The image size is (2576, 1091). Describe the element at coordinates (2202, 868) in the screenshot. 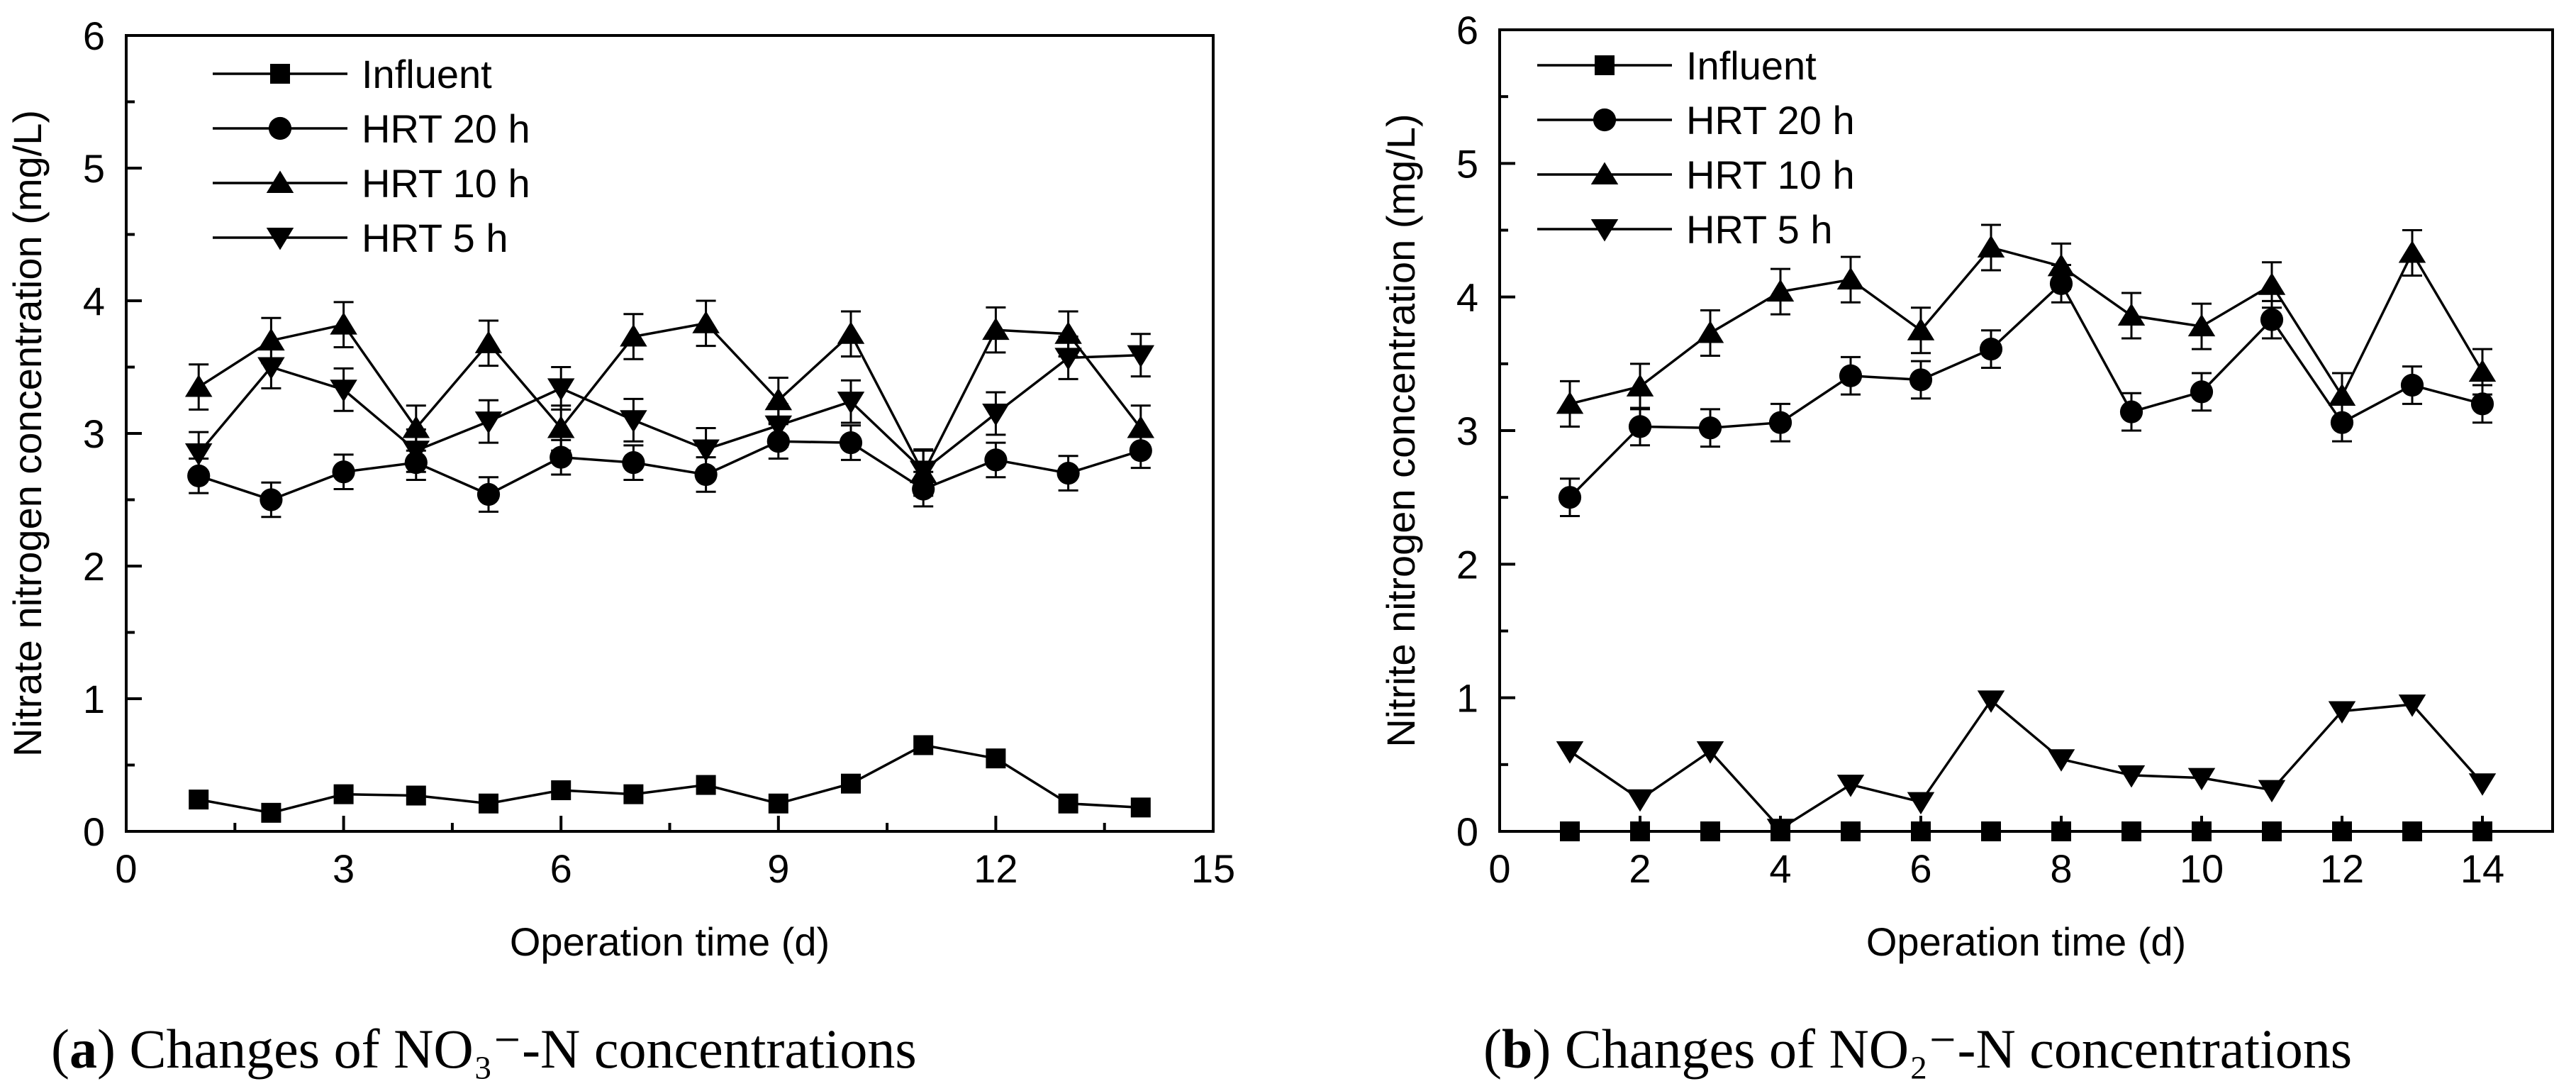

I see `x-tick-label: 10` at that location.